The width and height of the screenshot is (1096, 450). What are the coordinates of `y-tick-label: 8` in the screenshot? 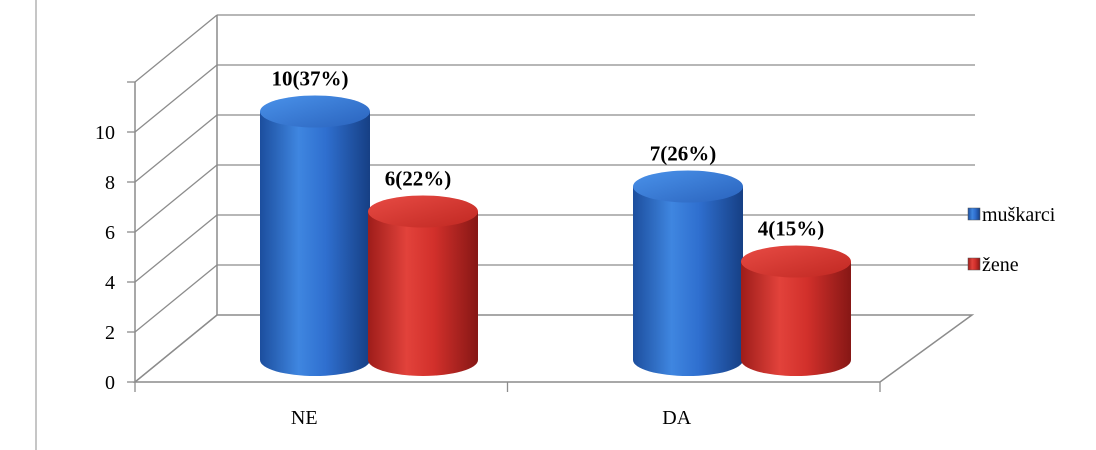 It's located at (110, 183).